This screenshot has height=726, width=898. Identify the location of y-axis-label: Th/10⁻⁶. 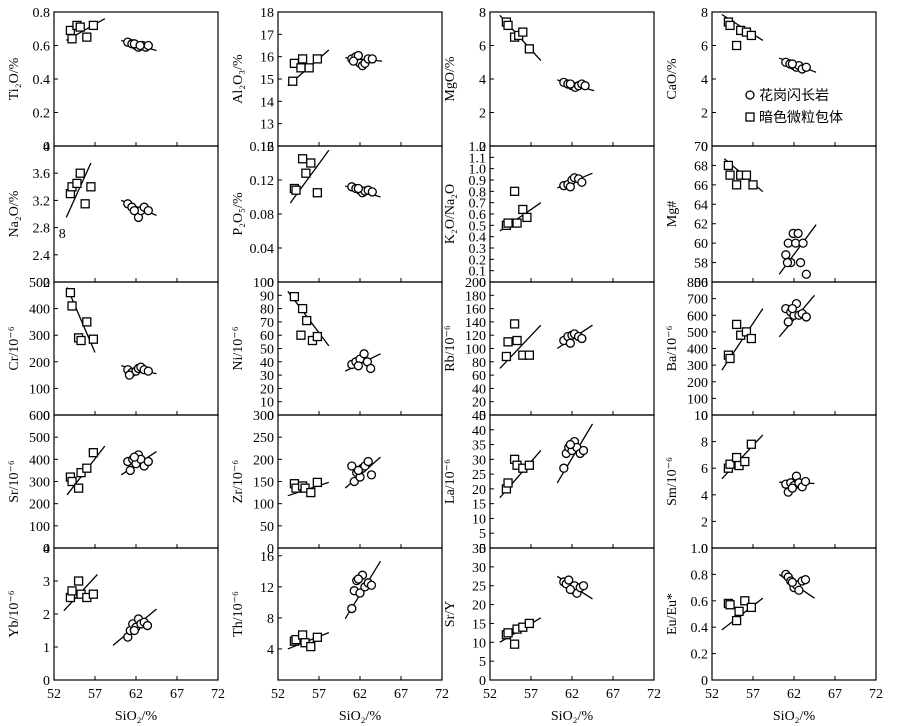
(238, 614).